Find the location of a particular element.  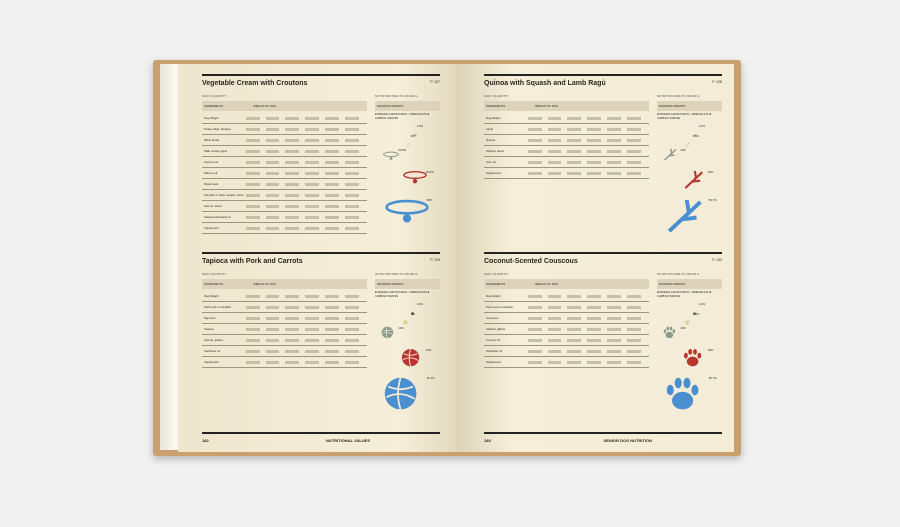

table-row: Rolled oats is located at coordinates (284, 184).